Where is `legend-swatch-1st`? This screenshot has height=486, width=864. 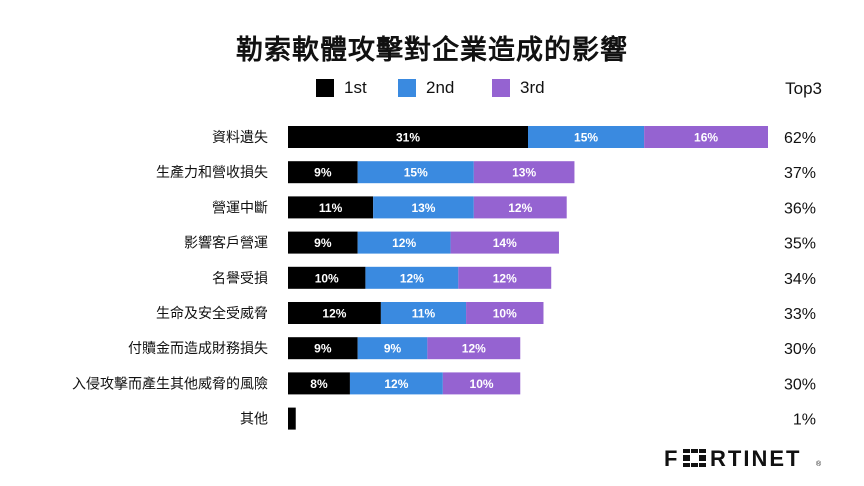 legend-swatch-1st is located at coordinates (325, 88).